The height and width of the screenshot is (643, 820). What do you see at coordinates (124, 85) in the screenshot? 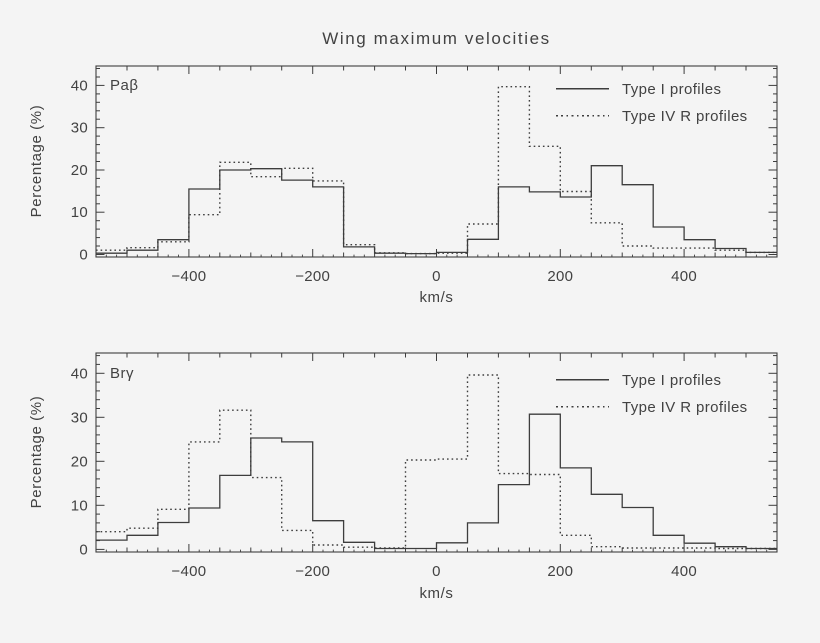
I see `panel-label-pab: Paβ` at bounding box center [124, 85].